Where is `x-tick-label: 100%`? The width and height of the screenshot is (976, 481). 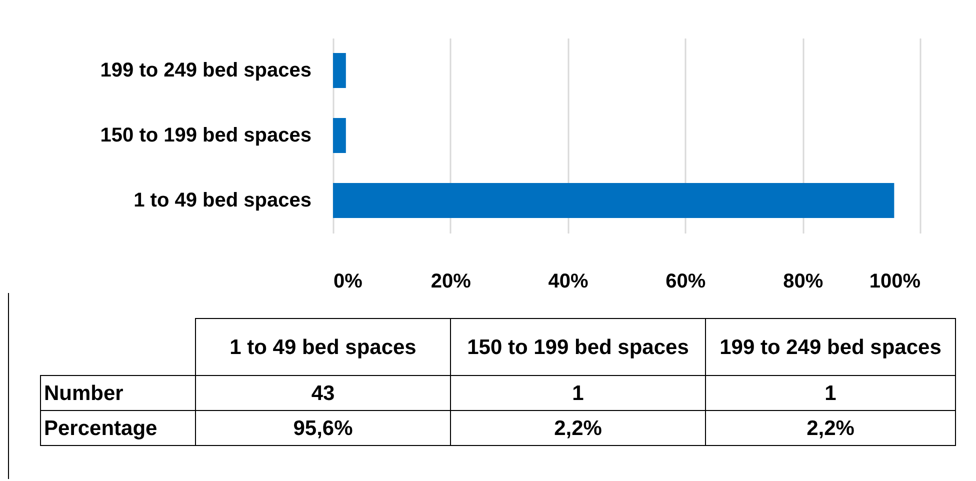
x-tick-label: 100% is located at coordinates (895, 281).